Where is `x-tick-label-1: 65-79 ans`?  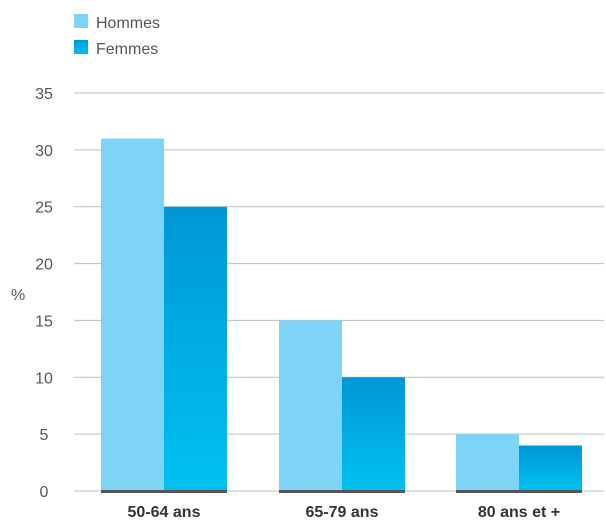 x-tick-label-1: 65-79 ans is located at coordinates (342, 512).